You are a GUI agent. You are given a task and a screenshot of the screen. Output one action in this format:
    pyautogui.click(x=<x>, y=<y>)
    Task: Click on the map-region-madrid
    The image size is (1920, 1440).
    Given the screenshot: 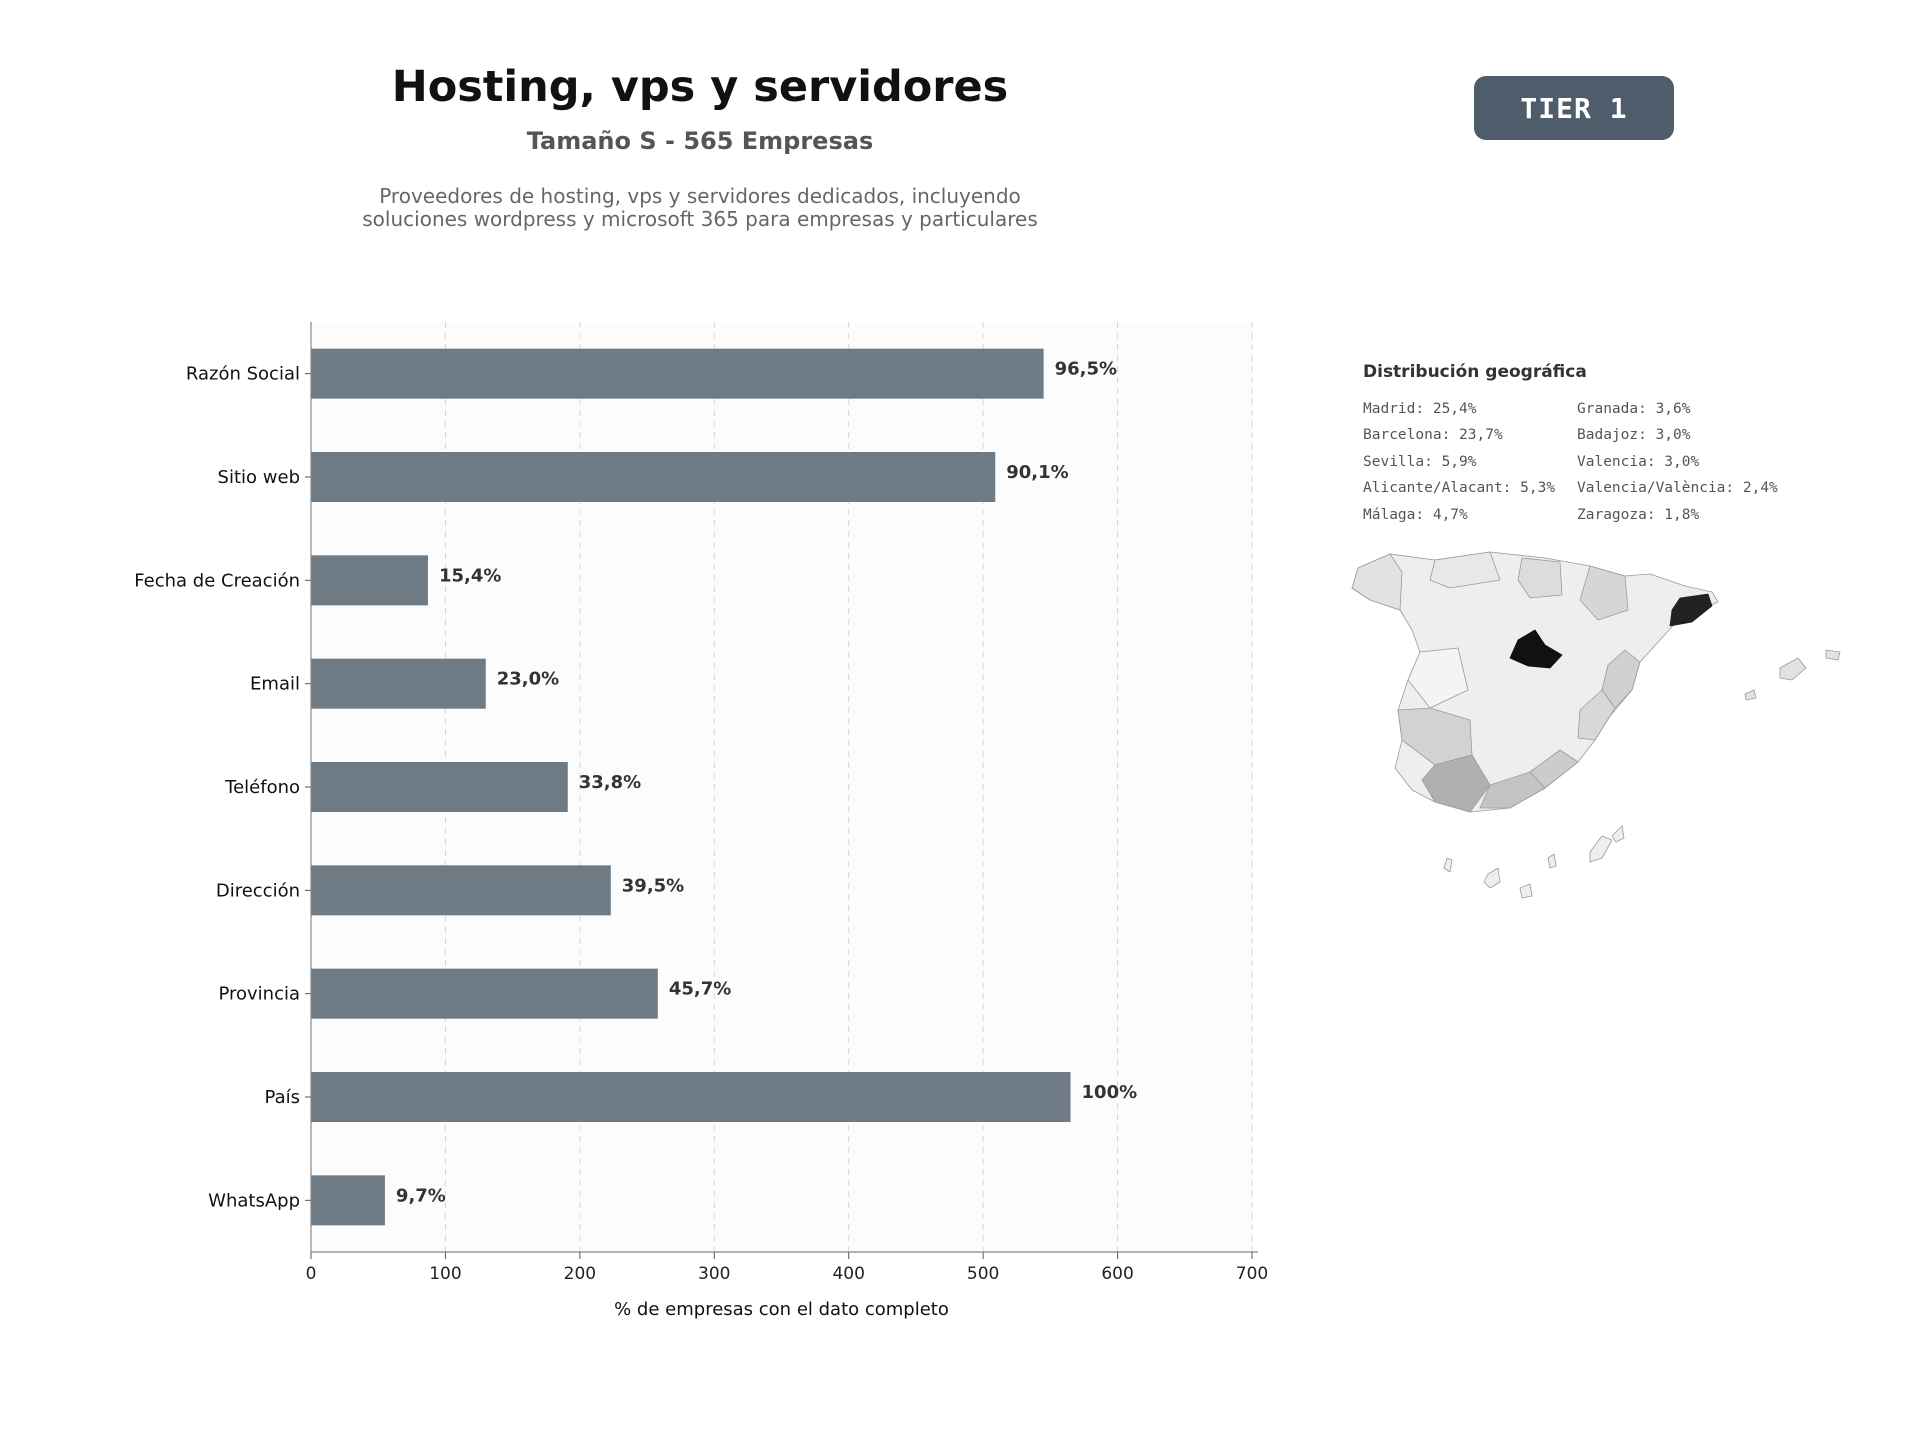 What is the action you would take?
    pyautogui.click(x=1536, y=649)
    